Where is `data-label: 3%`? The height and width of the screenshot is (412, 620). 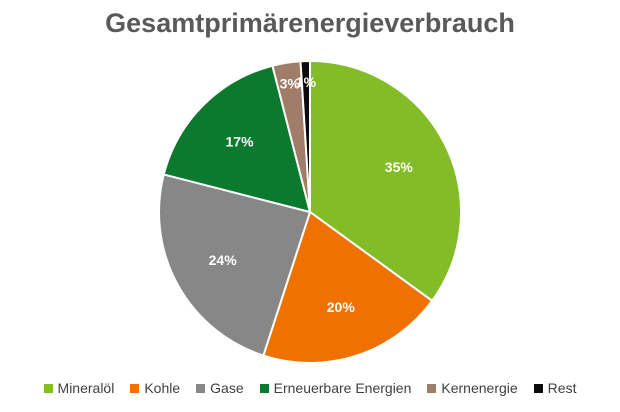 data-label: 3% is located at coordinates (290, 84).